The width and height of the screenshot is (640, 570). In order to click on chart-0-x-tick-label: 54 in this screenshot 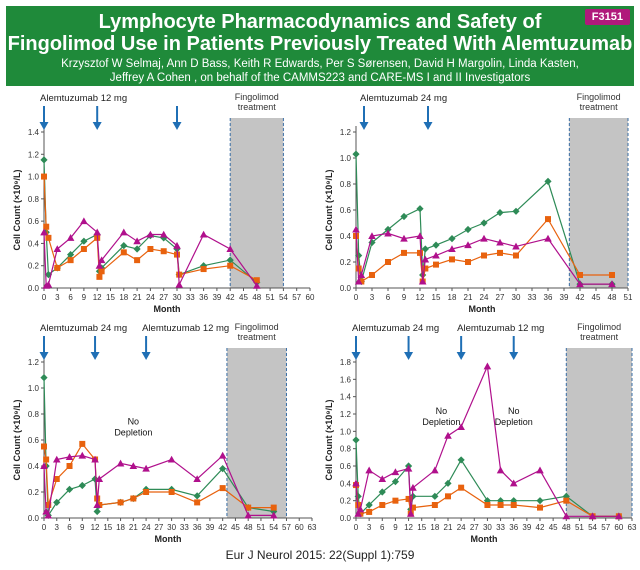, I will do `click(283, 297)`.